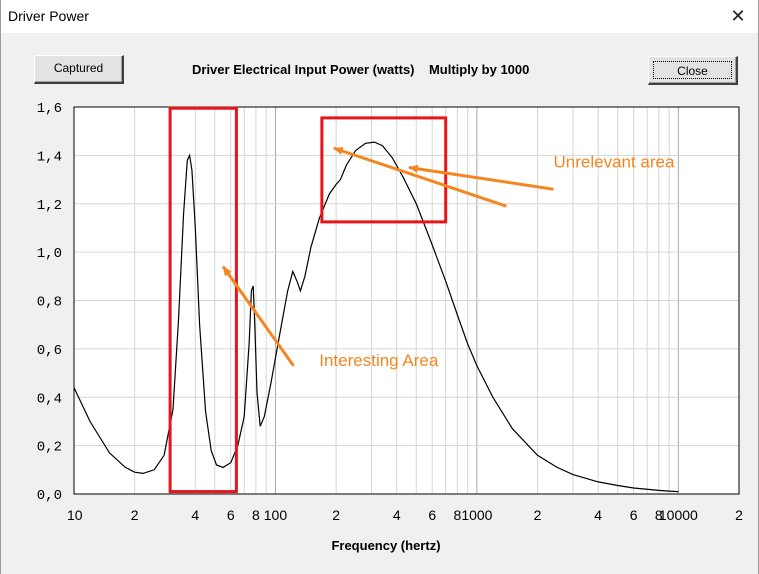 This screenshot has width=759, height=574. Describe the element at coordinates (379, 16) in the screenshot. I see `title-bar: Driver Power ✕` at that location.